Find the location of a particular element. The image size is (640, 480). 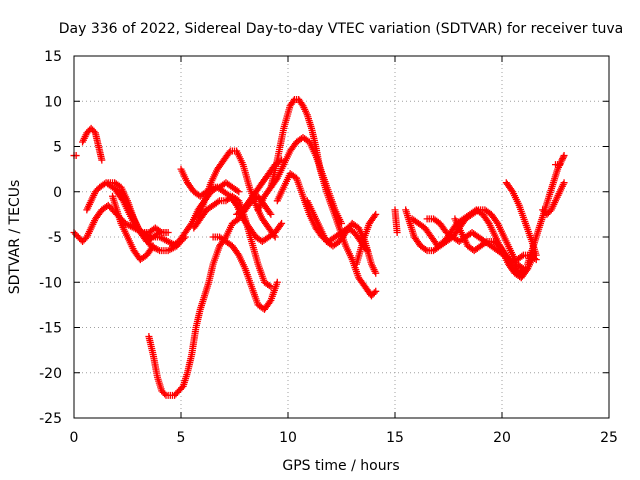

series-arc-o is located at coordinates (323, 197).